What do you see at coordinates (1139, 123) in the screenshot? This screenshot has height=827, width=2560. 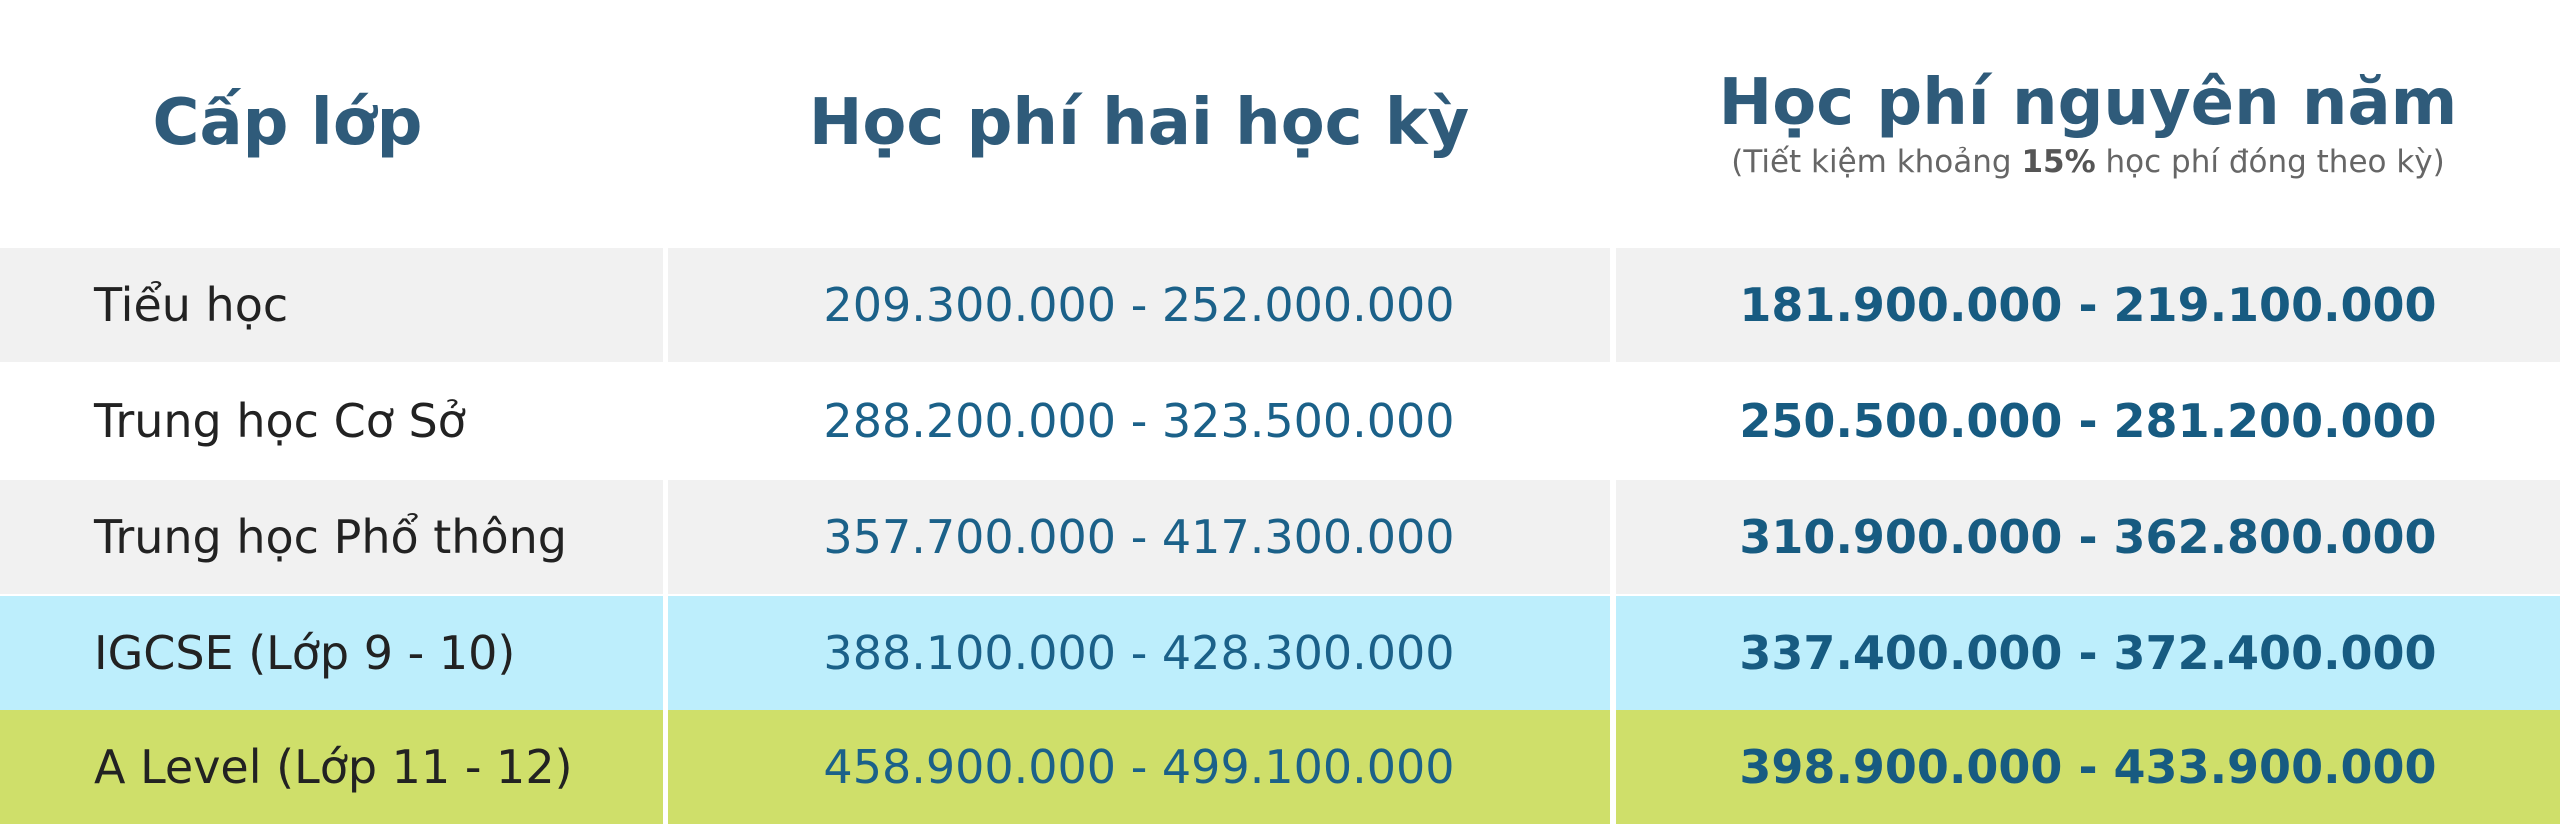 I see `column-header: Học phí hai học kỳ` at bounding box center [1139, 123].